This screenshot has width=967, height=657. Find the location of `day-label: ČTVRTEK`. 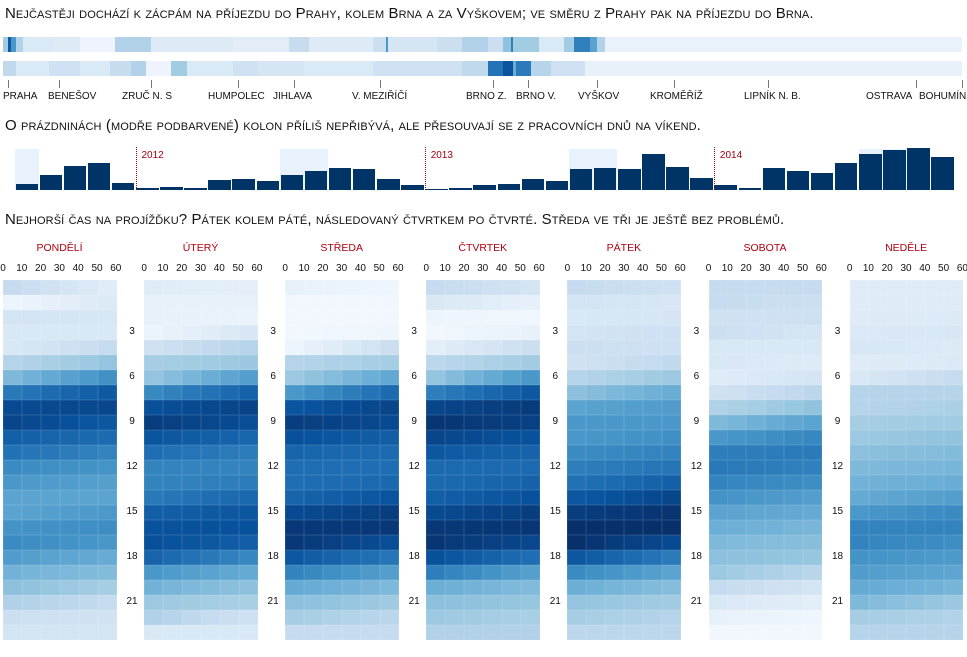

day-label: ČTVRTEK is located at coordinates (483, 248).